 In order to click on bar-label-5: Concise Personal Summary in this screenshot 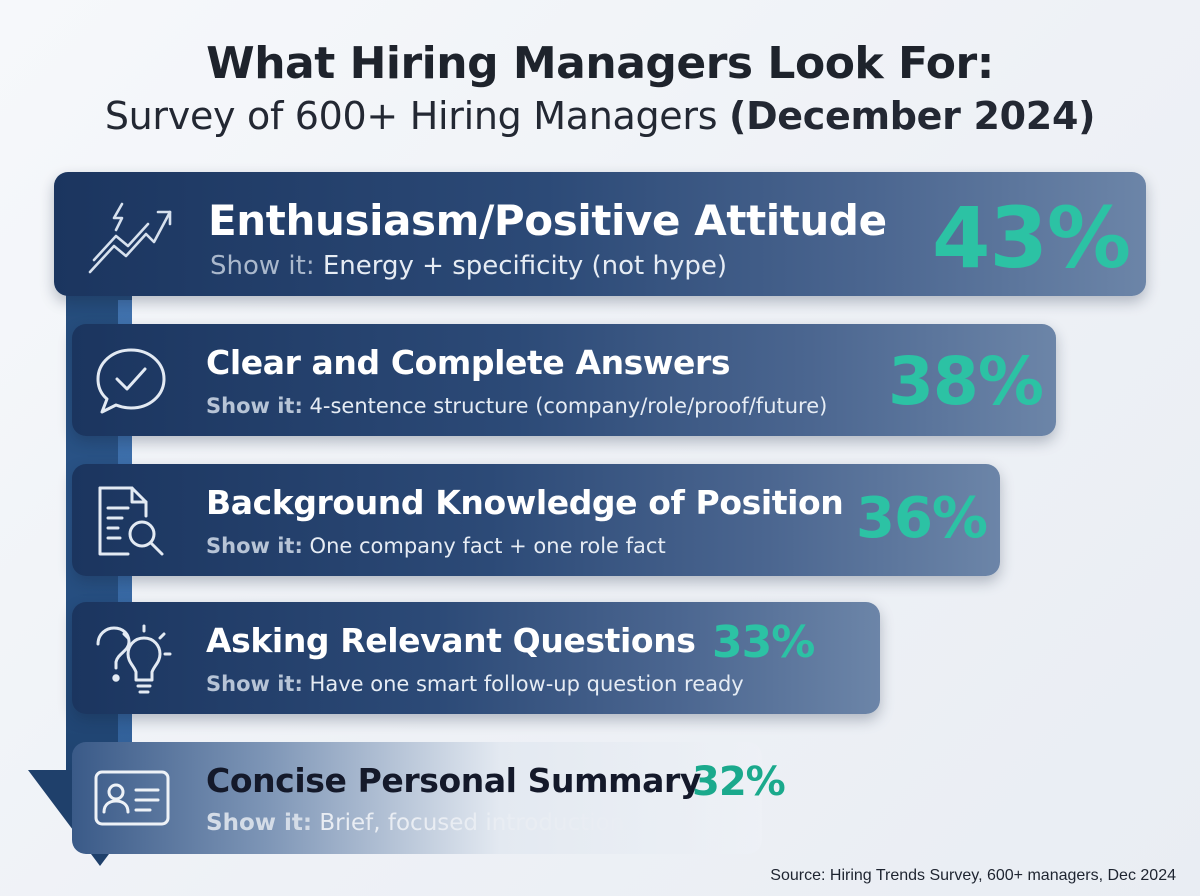, I will do `click(453, 780)`.